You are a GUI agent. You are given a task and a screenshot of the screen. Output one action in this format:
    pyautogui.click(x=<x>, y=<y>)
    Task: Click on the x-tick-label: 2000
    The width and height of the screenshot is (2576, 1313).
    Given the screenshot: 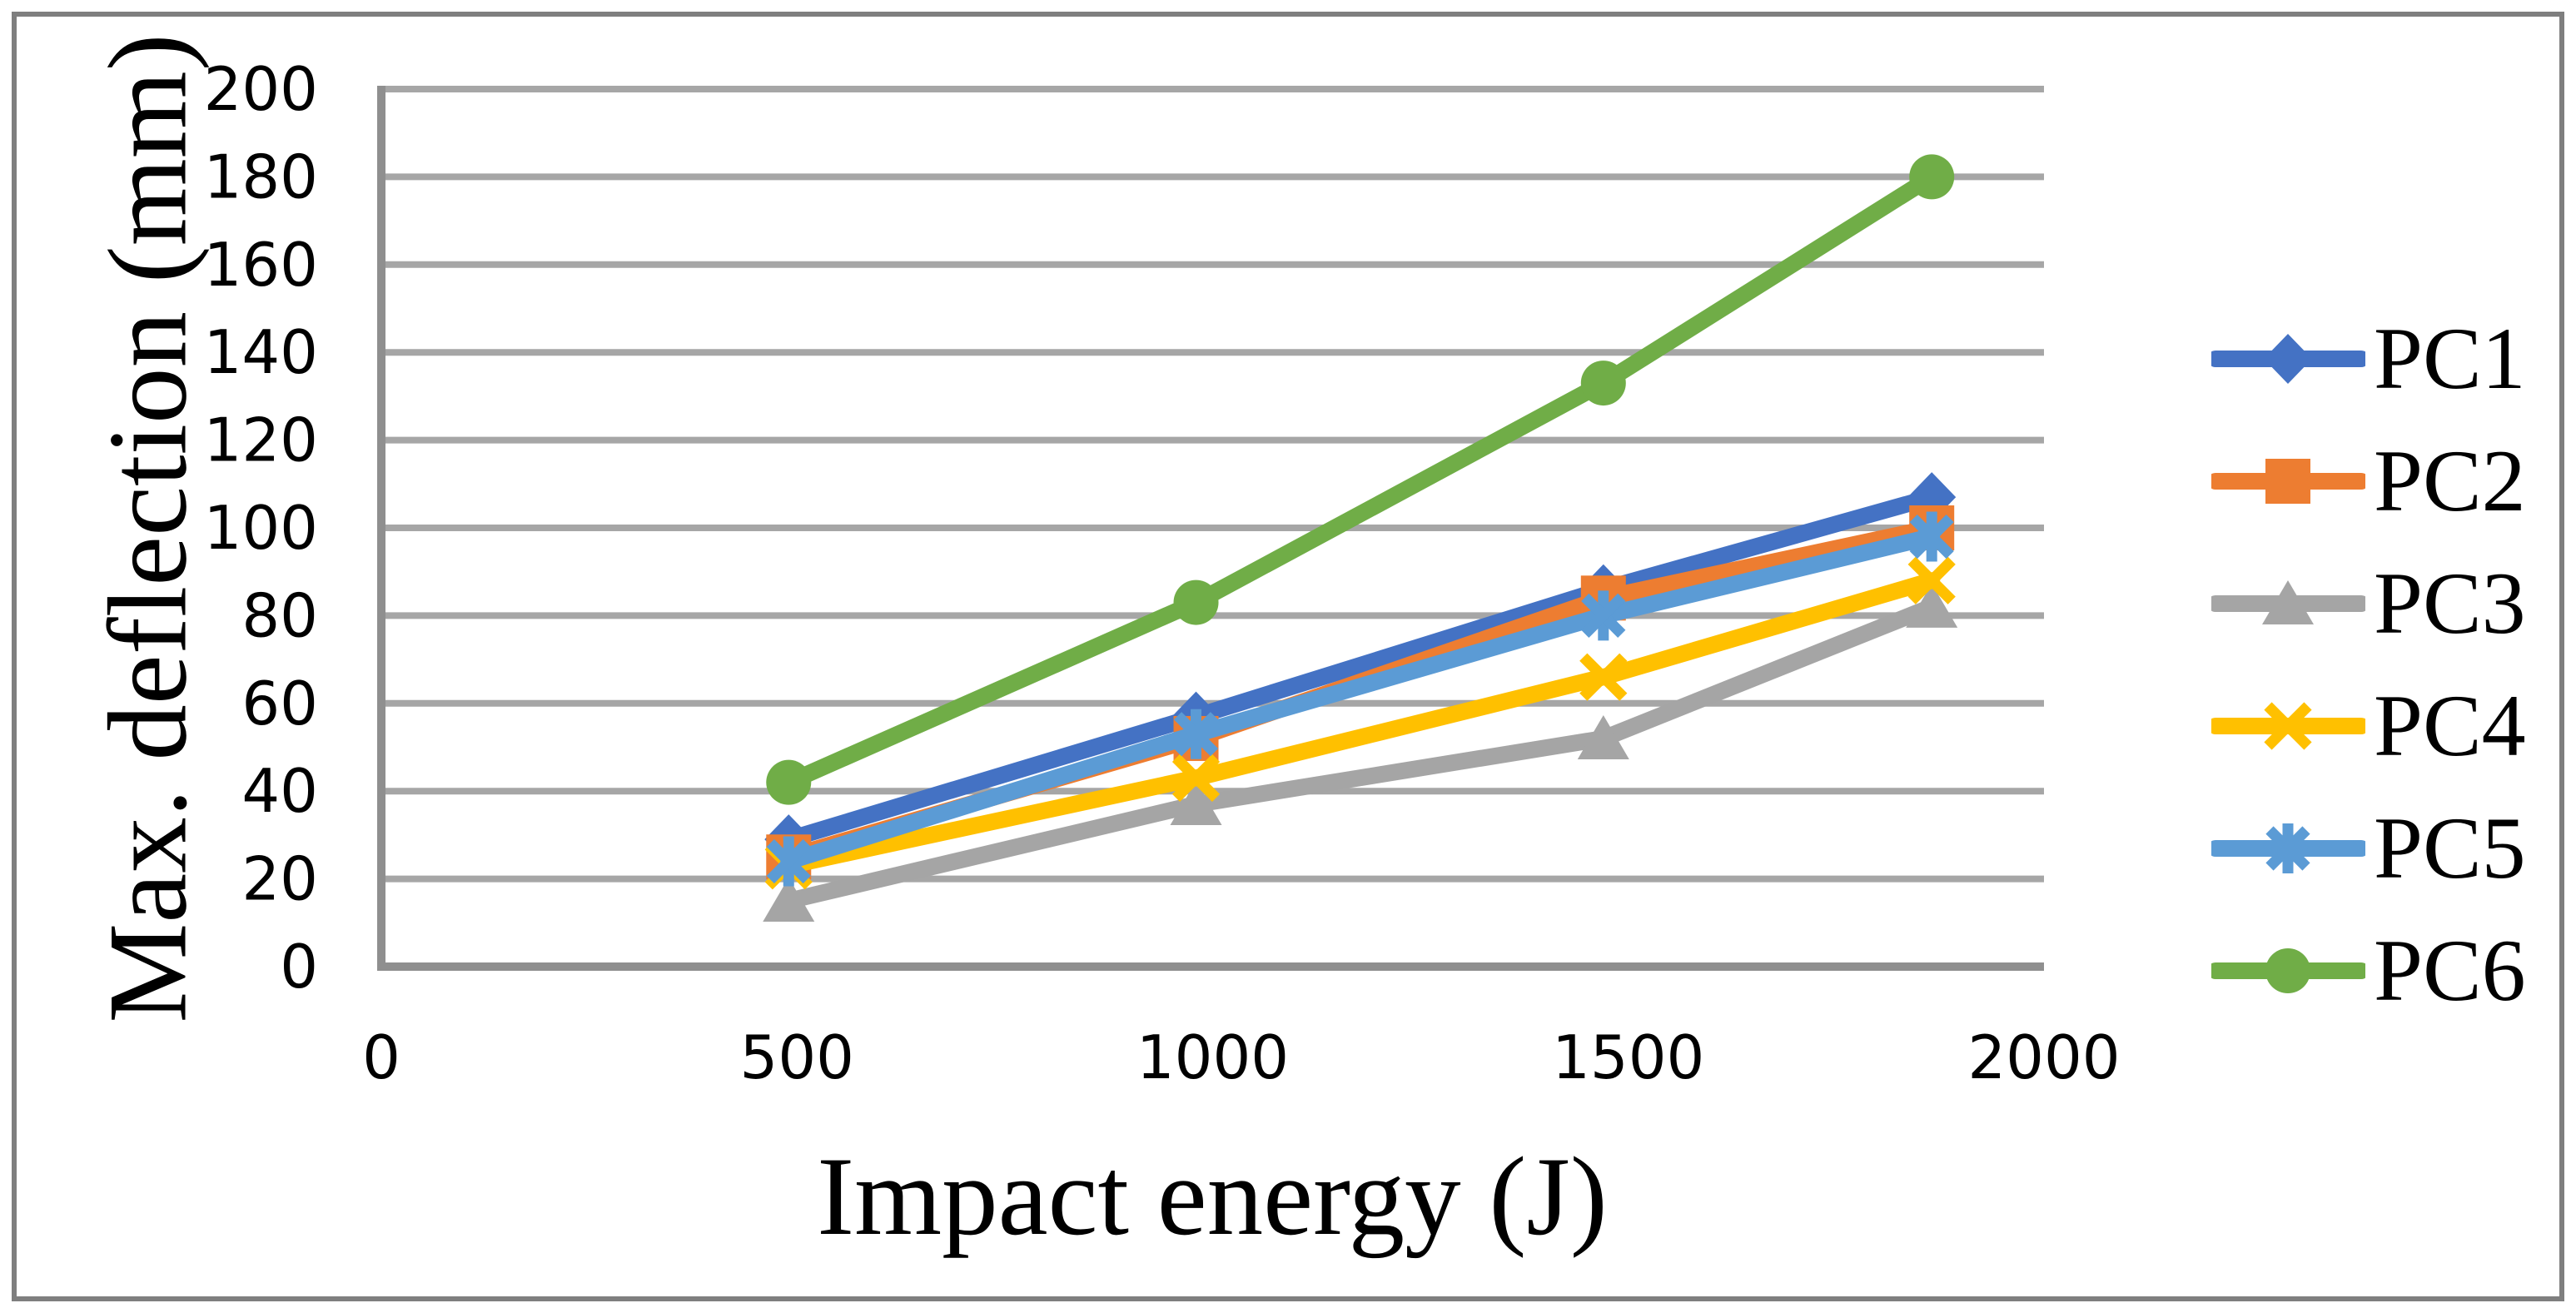 What is the action you would take?
    pyautogui.click(x=2043, y=1057)
    